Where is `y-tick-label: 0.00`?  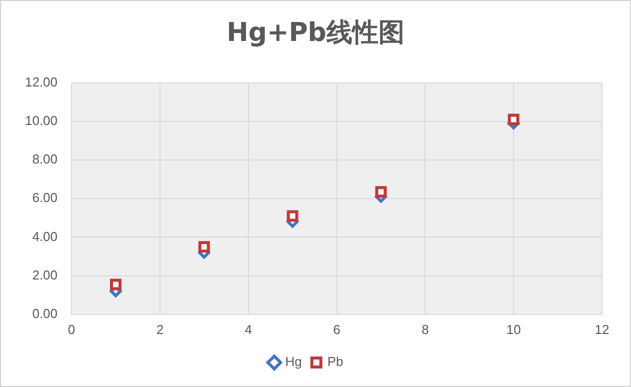
y-tick-label: 0.00 is located at coordinates (45, 313).